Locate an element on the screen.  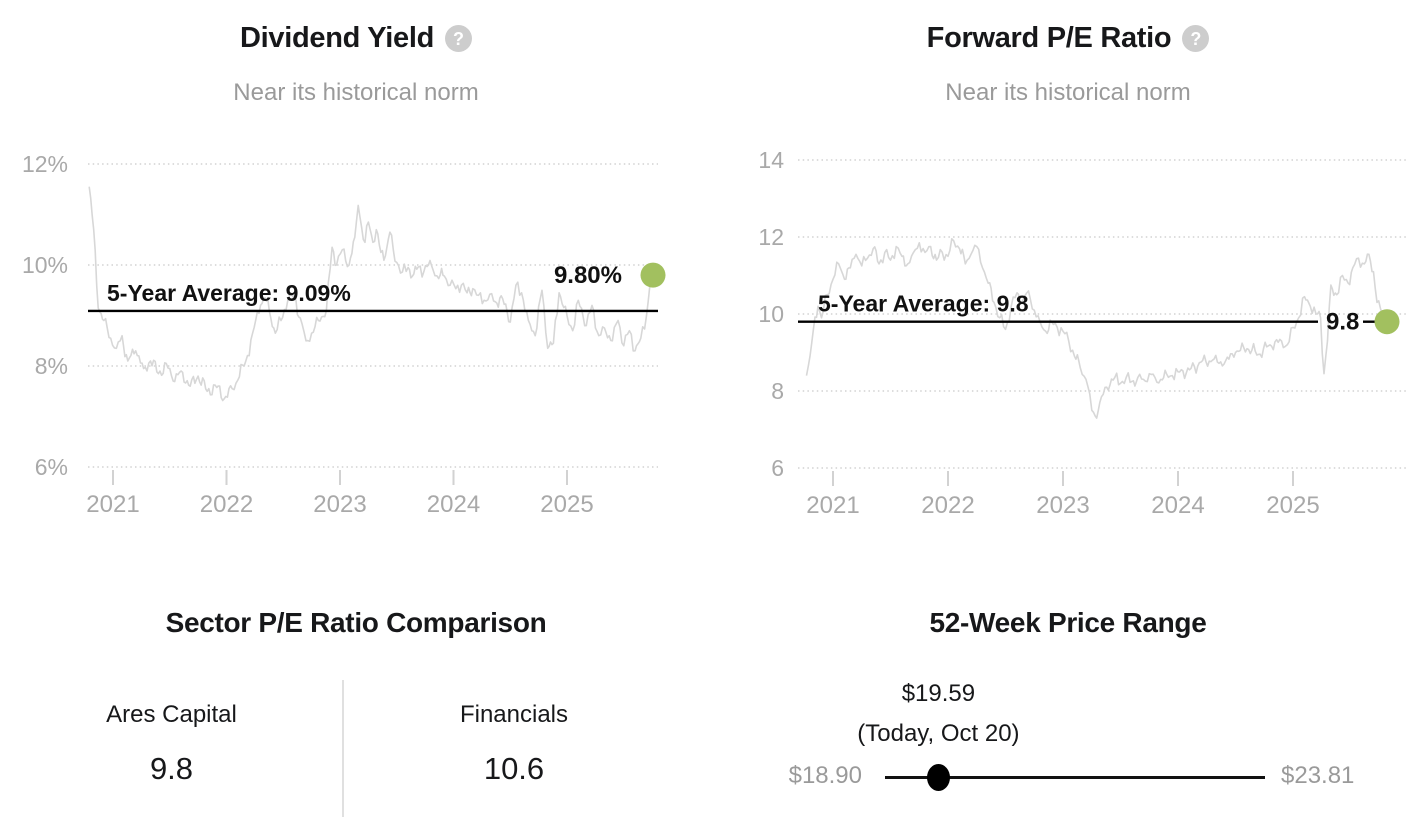
forward-pe-title: Forward P/E Ratio is located at coordinates (1049, 38).